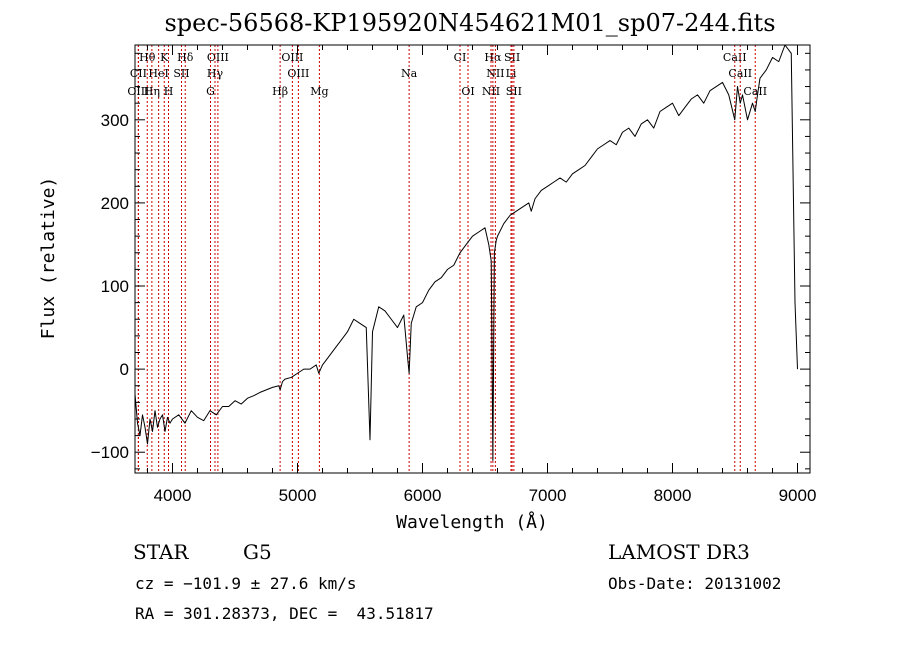 The width and height of the screenshot is (900, 649). What do you see at coordinates (511, 73) in the screenshot?
I see `spectral-line-label: Li` at bounding box center [511, 73].